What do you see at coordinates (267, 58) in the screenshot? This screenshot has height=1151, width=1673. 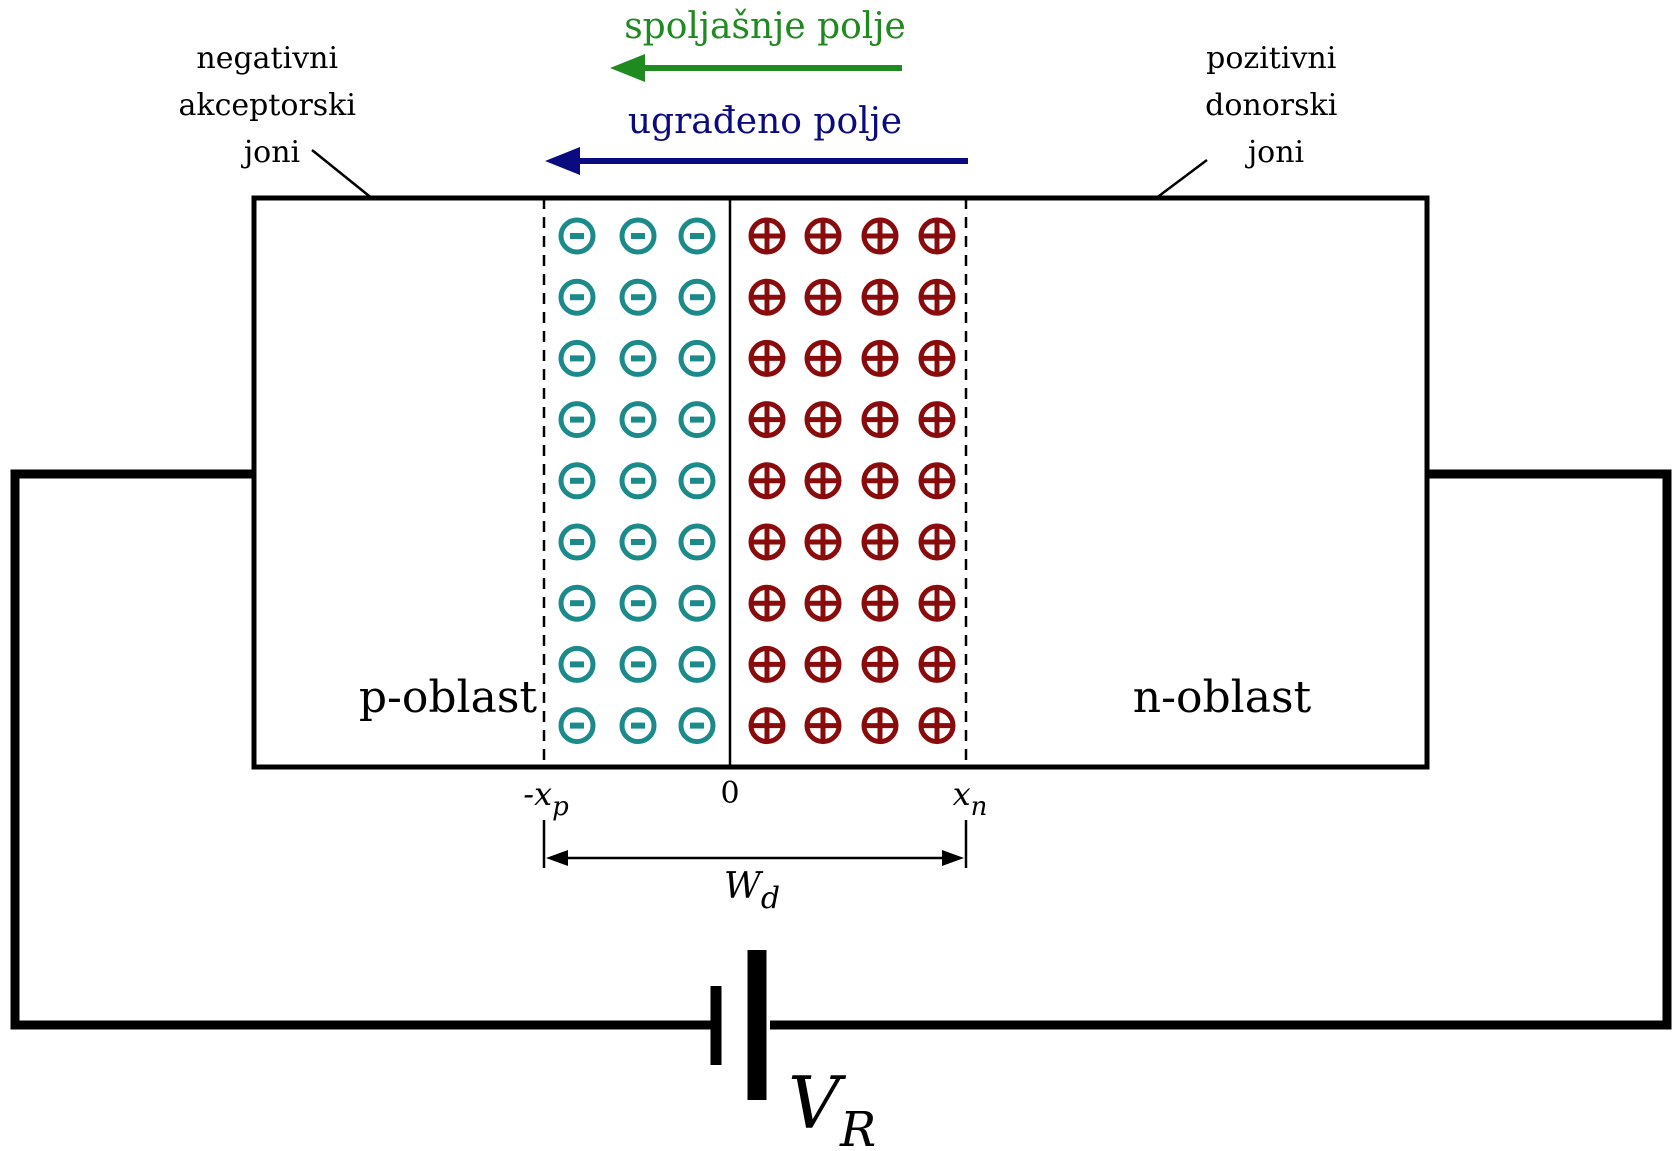 I see `acceptor-ions-line-1: negativni` at bounding box center [267, 58].